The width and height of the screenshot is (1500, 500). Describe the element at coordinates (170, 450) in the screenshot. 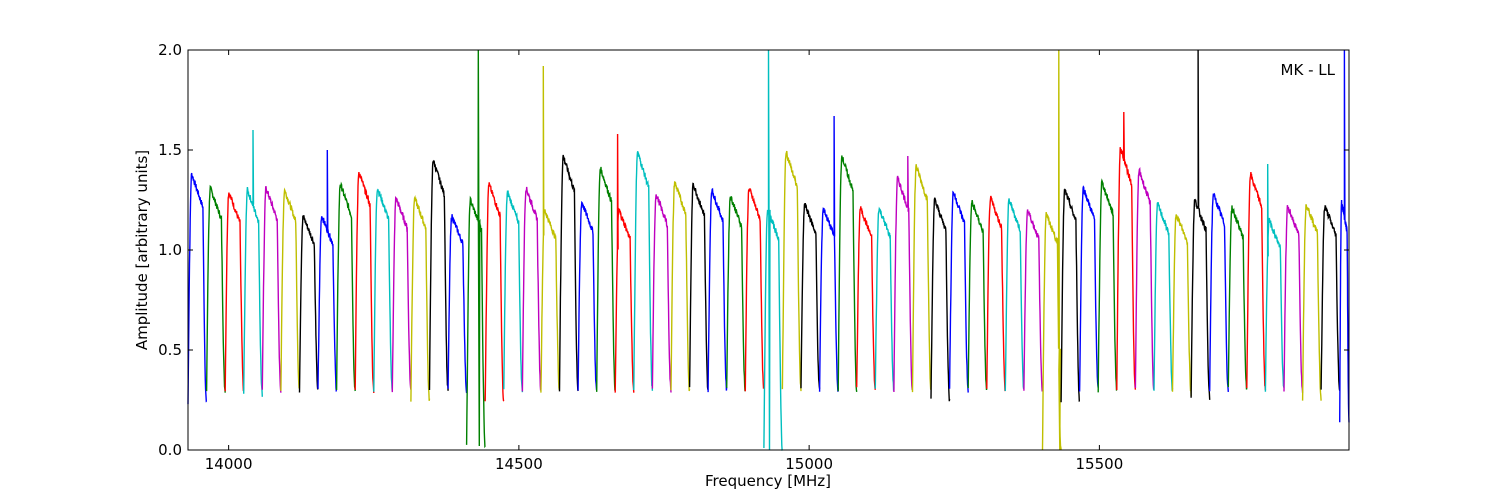

I see `y-tick-label: 0.0` at that location.